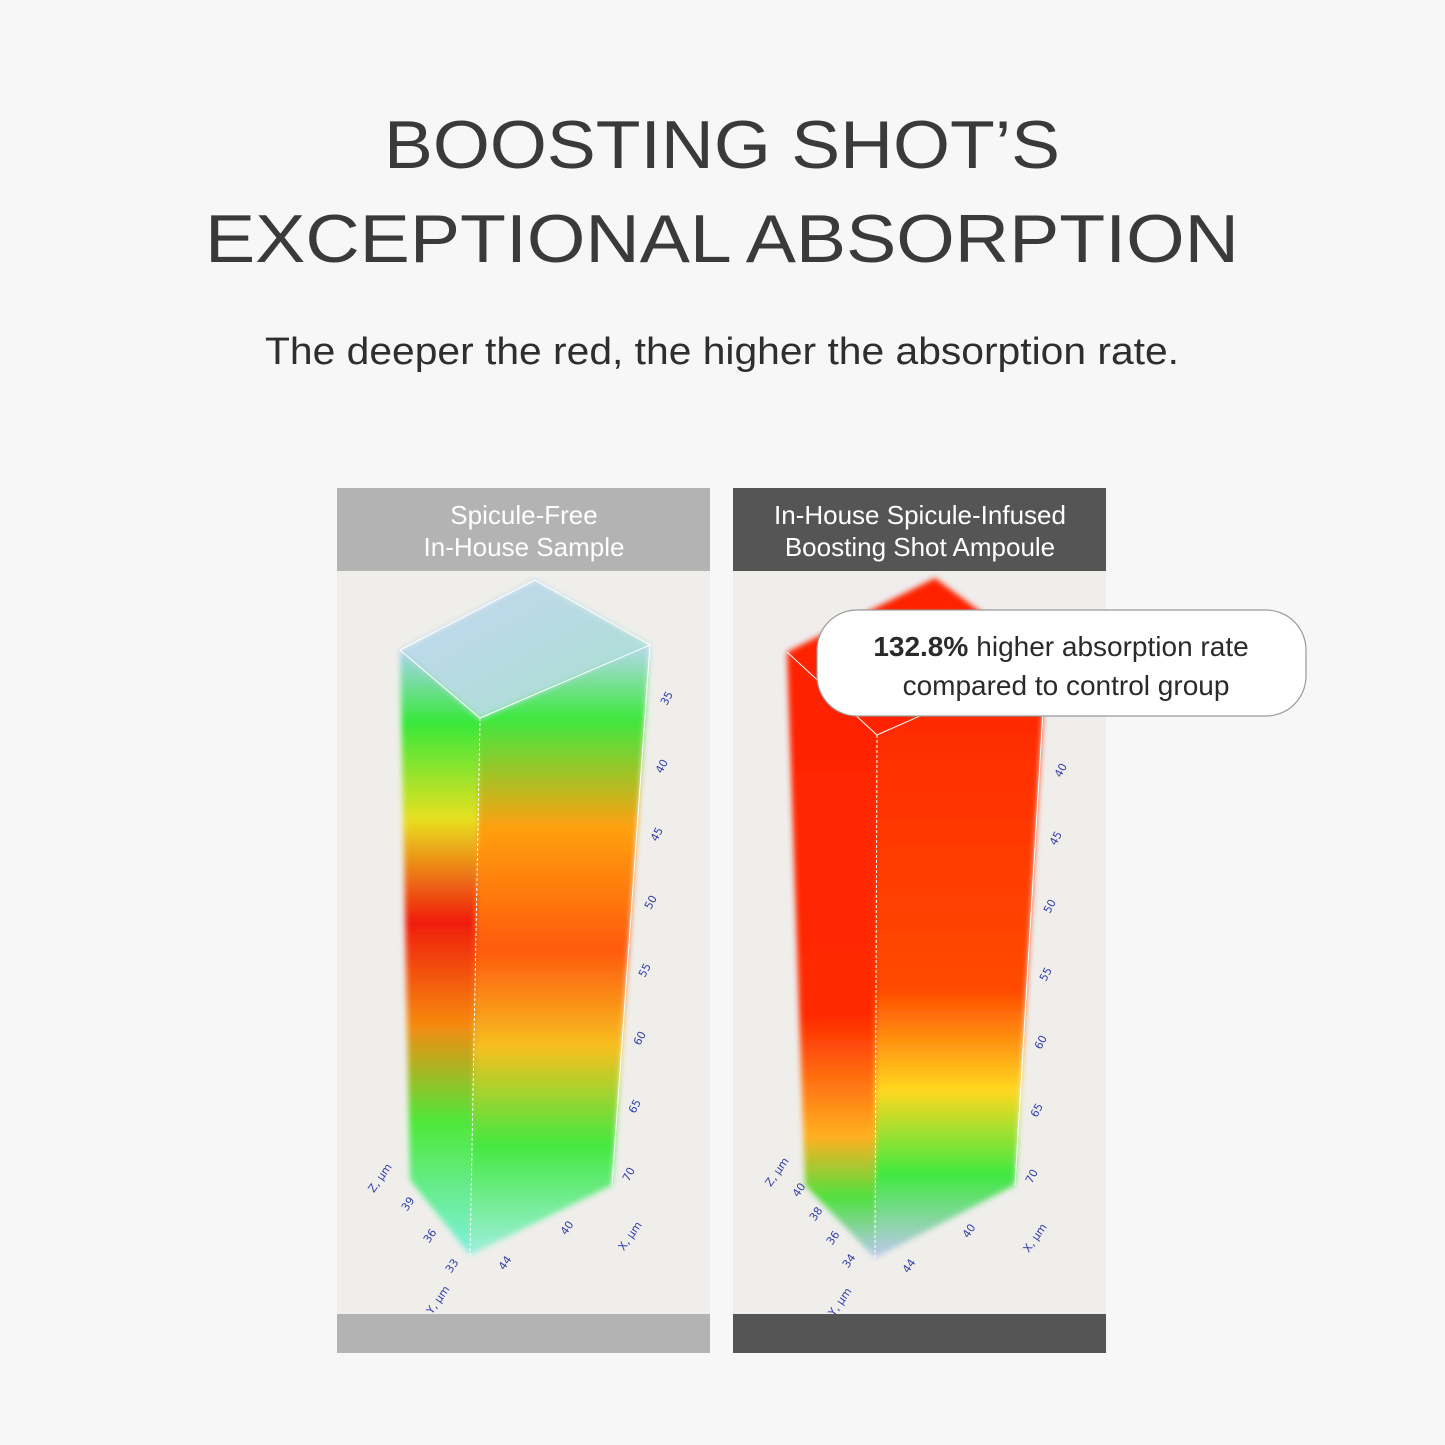 The width and height of the screenshot is (1445, 1445). Describe the element at coordinates (722, 145) in the screenshot. I see `title-line: BOOSTING SHOT’S` at that location.